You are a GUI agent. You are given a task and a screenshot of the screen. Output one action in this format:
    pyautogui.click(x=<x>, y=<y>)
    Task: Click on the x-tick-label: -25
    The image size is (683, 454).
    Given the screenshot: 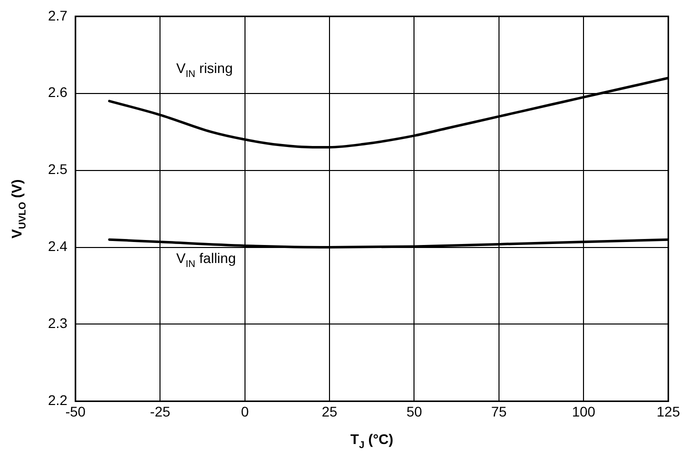 What is the action you would take?
    pyautogui.click(x=160, y=411)
    